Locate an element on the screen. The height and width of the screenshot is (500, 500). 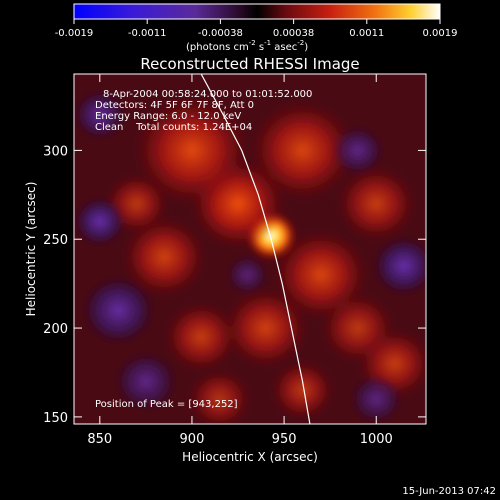
colorbar-gradient is located at coordinates (257, 11).